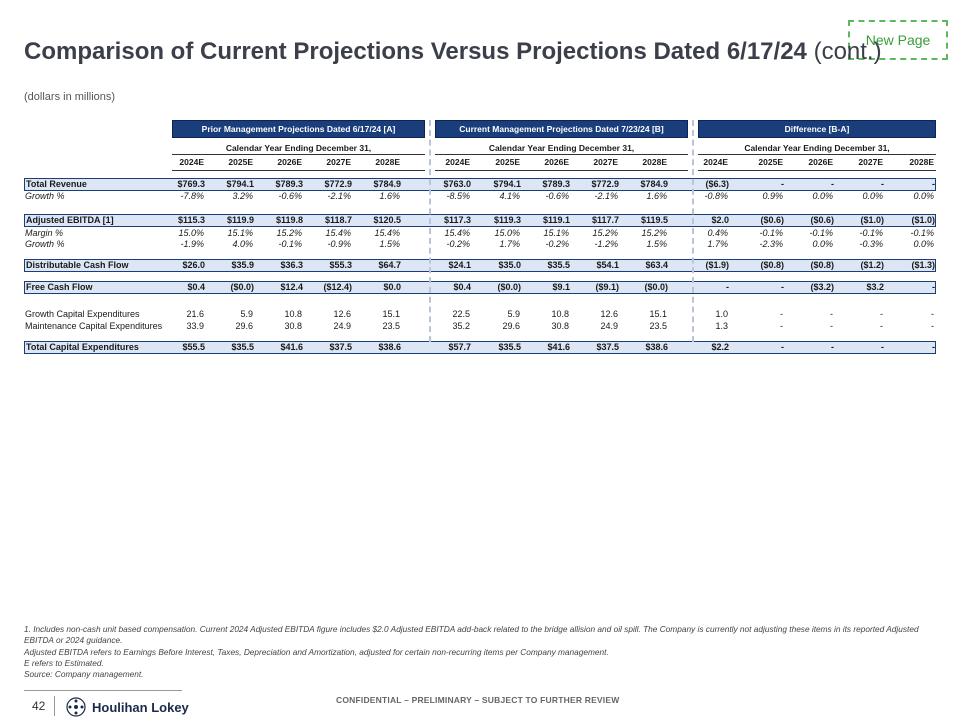  What do you see at coordinates (898, 40) in the screenshot?
I see `new-page-marker: New Page` at bounding box center [898, 40].